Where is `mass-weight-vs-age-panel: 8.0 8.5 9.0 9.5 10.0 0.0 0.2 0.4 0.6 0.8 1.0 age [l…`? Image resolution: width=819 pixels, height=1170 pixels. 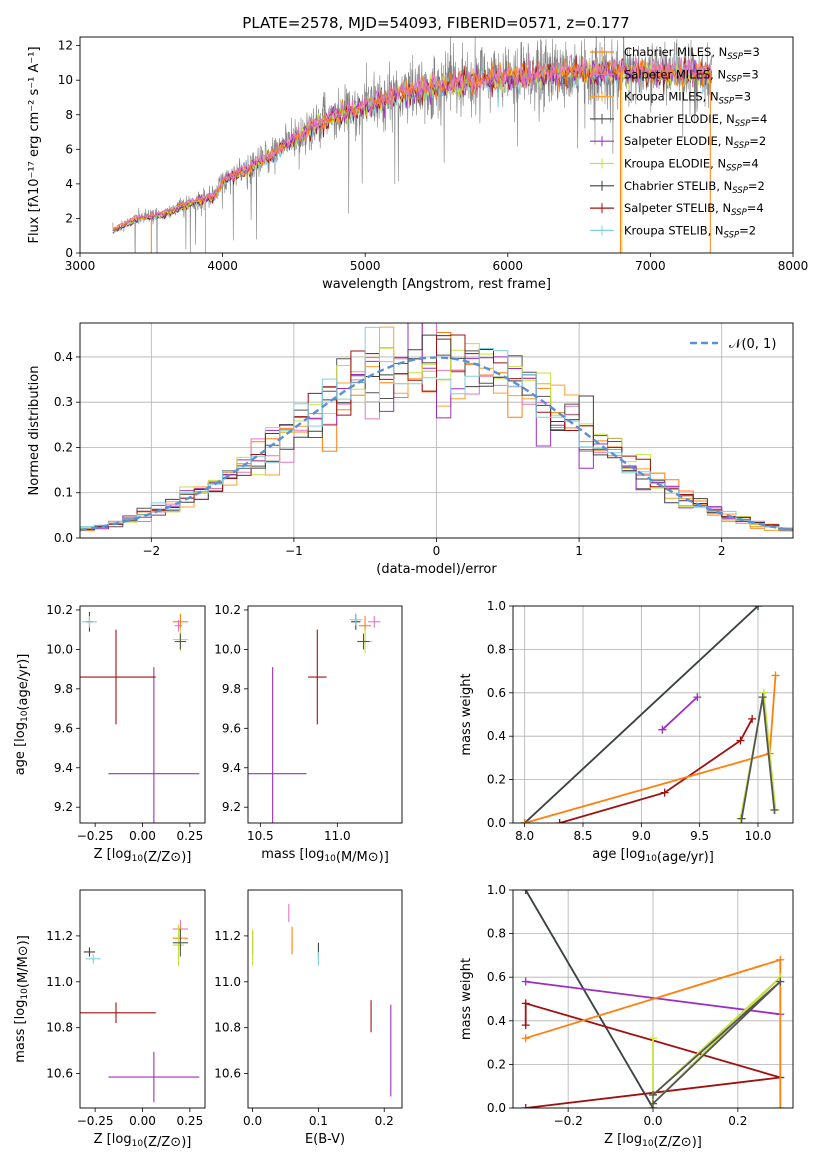 mass-weight-vs-age-panel: 8.0 8.5 9.0 9.5 10.0 0.0 0.2 0.4 0.6 0.8 1.0 age [l… is located at coordinates (626, 732).